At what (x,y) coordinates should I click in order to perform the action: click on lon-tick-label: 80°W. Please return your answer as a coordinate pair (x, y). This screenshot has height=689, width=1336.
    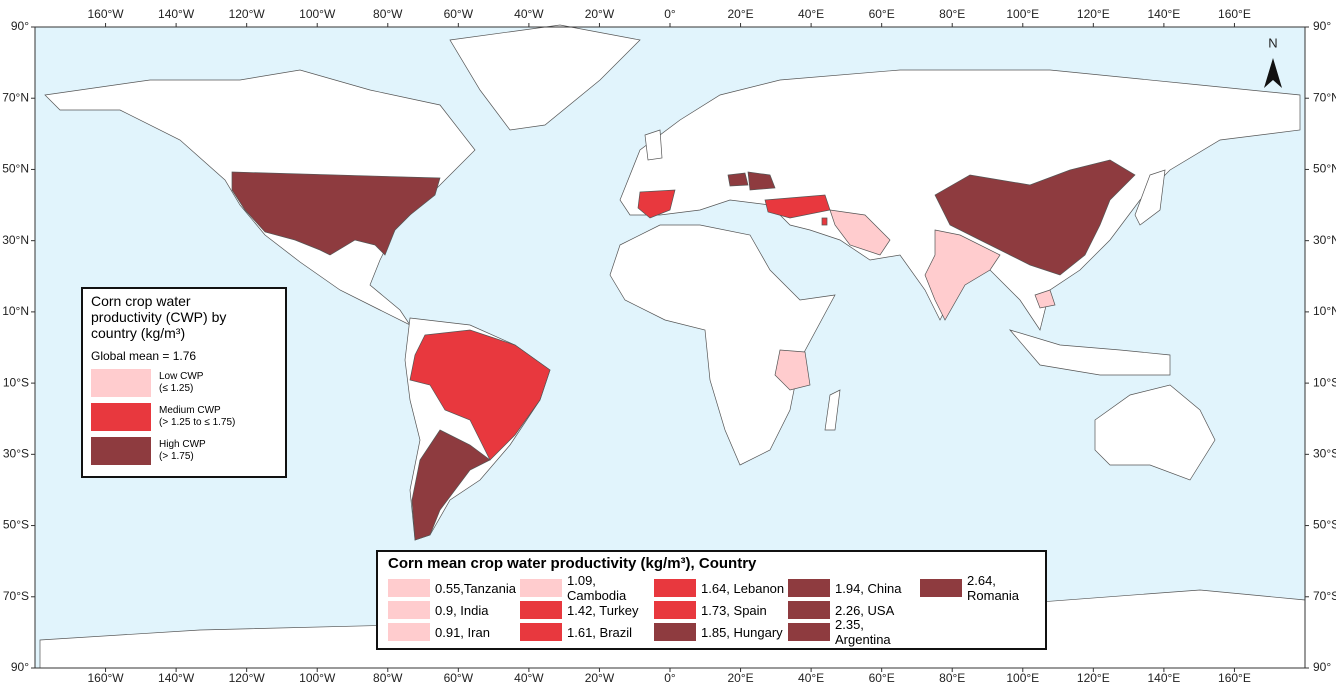
    Looking at the image, I should click on (388, 14).